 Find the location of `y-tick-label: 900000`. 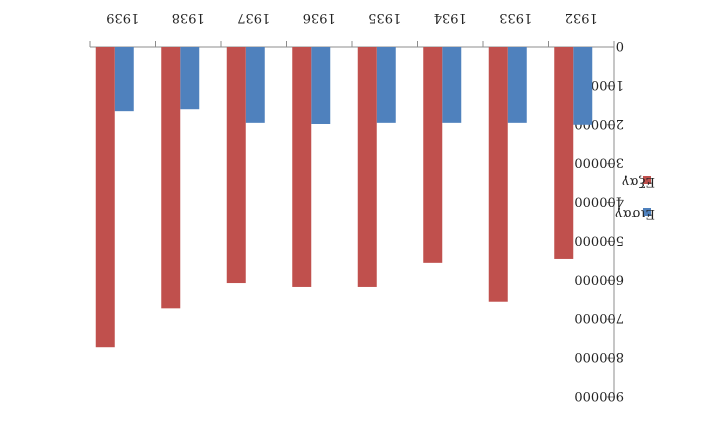

y-tick-label: 900000 is located at coordinates (599, 395).